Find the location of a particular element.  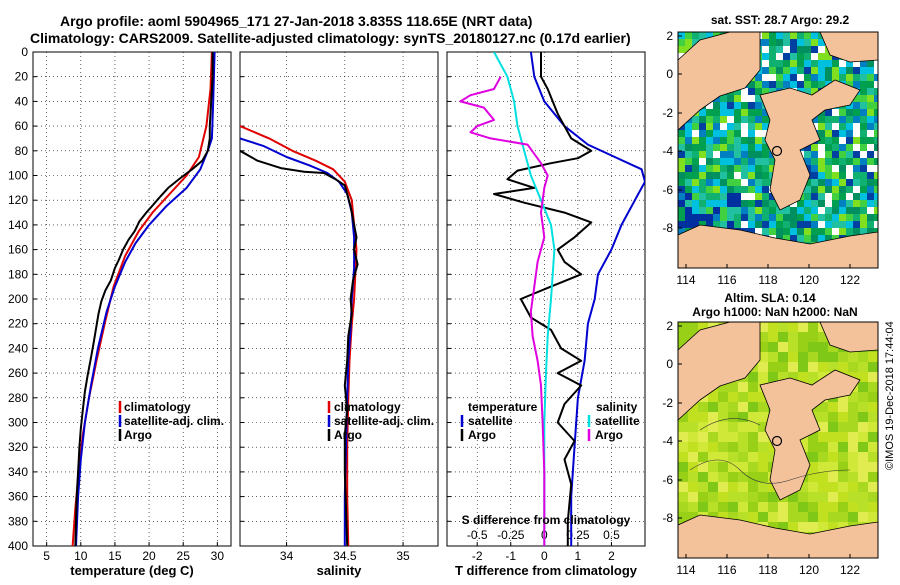

salinity-xlabel: salinity is located at coordinates (340, 570).